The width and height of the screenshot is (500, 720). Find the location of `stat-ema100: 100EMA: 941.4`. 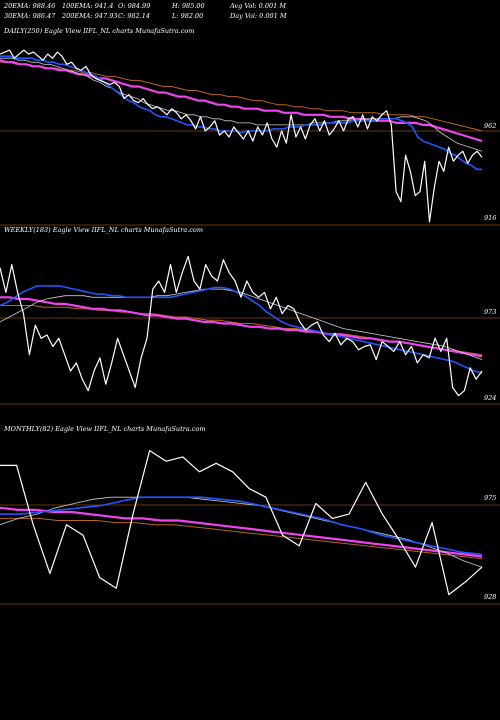

stat-ema100: 100EMA: 941.4 is located at coordinates (88, 6).